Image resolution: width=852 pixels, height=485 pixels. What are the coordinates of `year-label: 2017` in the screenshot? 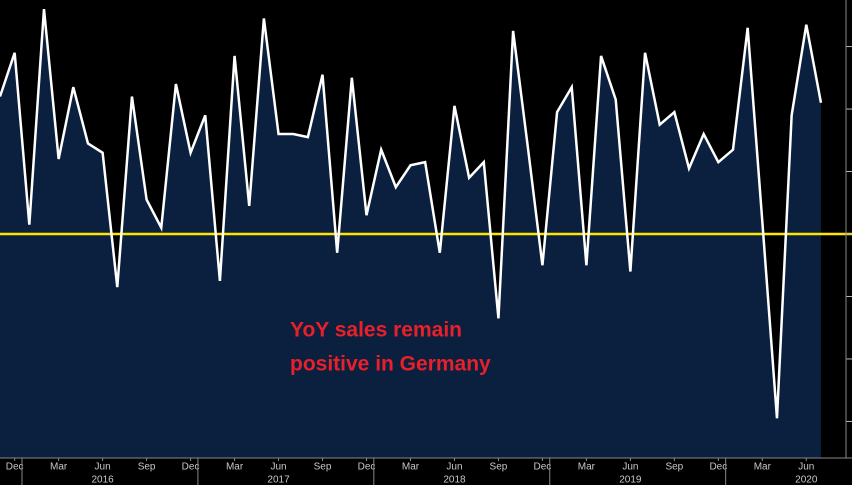 It's located at (278, 480).